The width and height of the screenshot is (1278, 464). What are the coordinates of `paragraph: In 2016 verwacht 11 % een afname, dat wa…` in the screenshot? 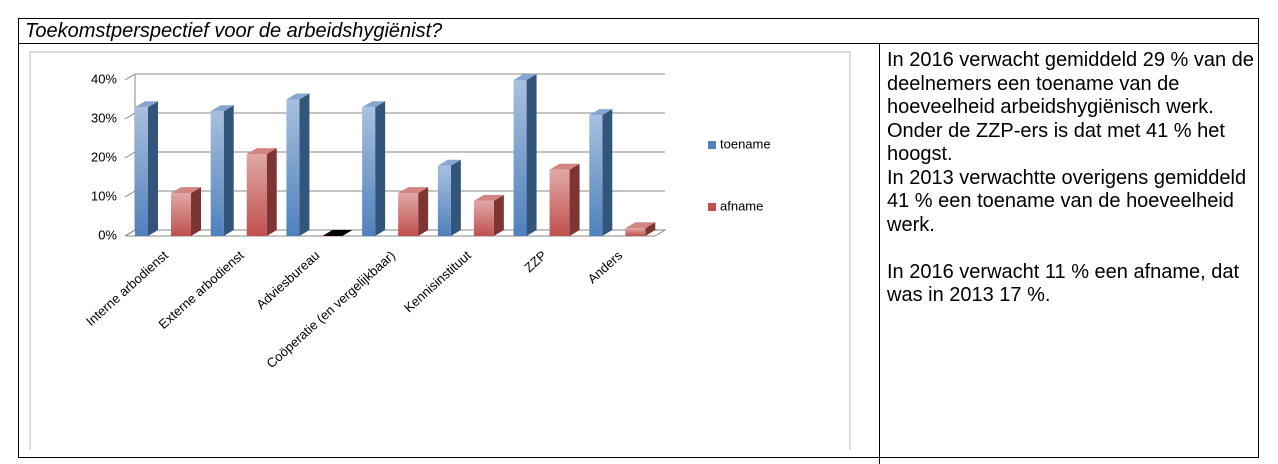 It's located at (1063, 283).